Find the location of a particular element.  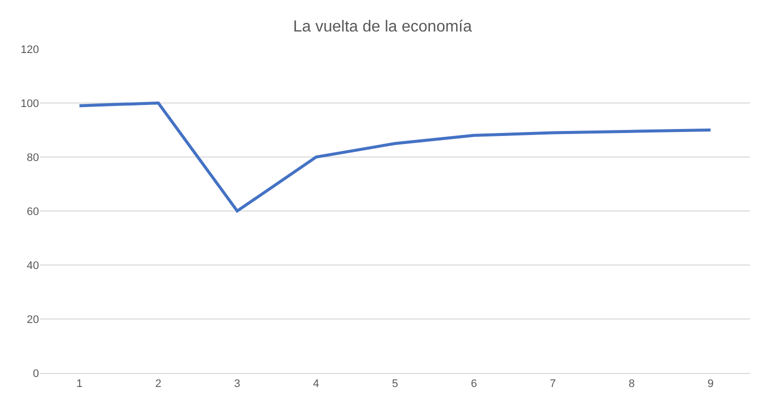

x-tick-label: 8 is located at coordinates (631, 384).